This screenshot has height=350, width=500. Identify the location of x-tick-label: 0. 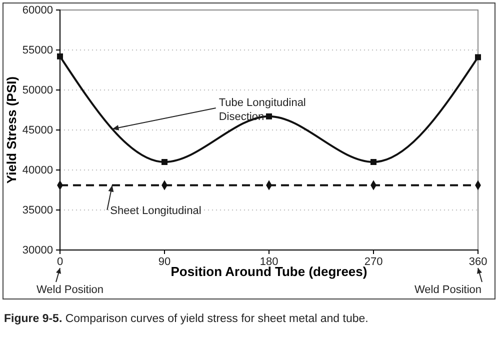
(60, 262).